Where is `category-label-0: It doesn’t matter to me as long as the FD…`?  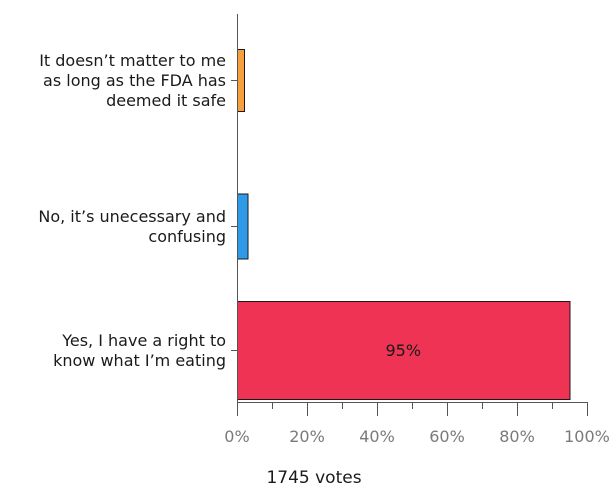 category-label-0: It doesn’t matter to me as long as the FD… is located at coordinates (132, 80).